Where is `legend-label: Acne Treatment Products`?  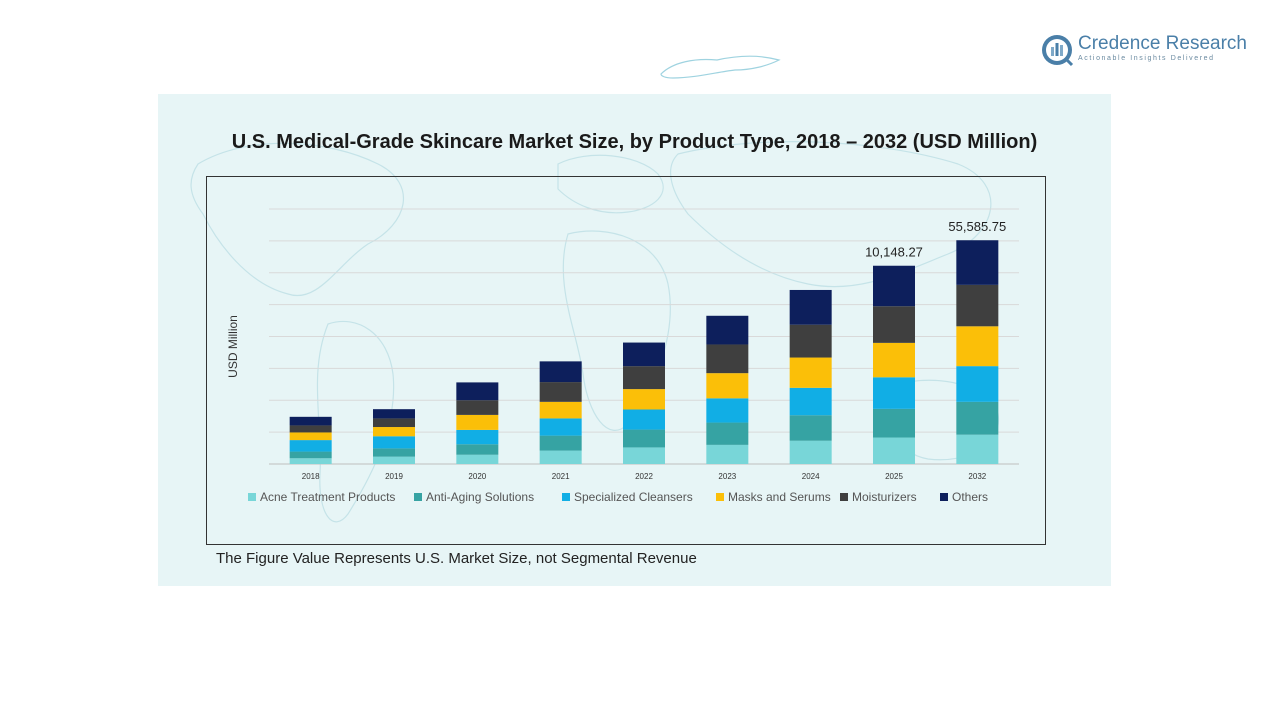
legend-label: Acne Treatment Products is located at coordinates (327, 497).